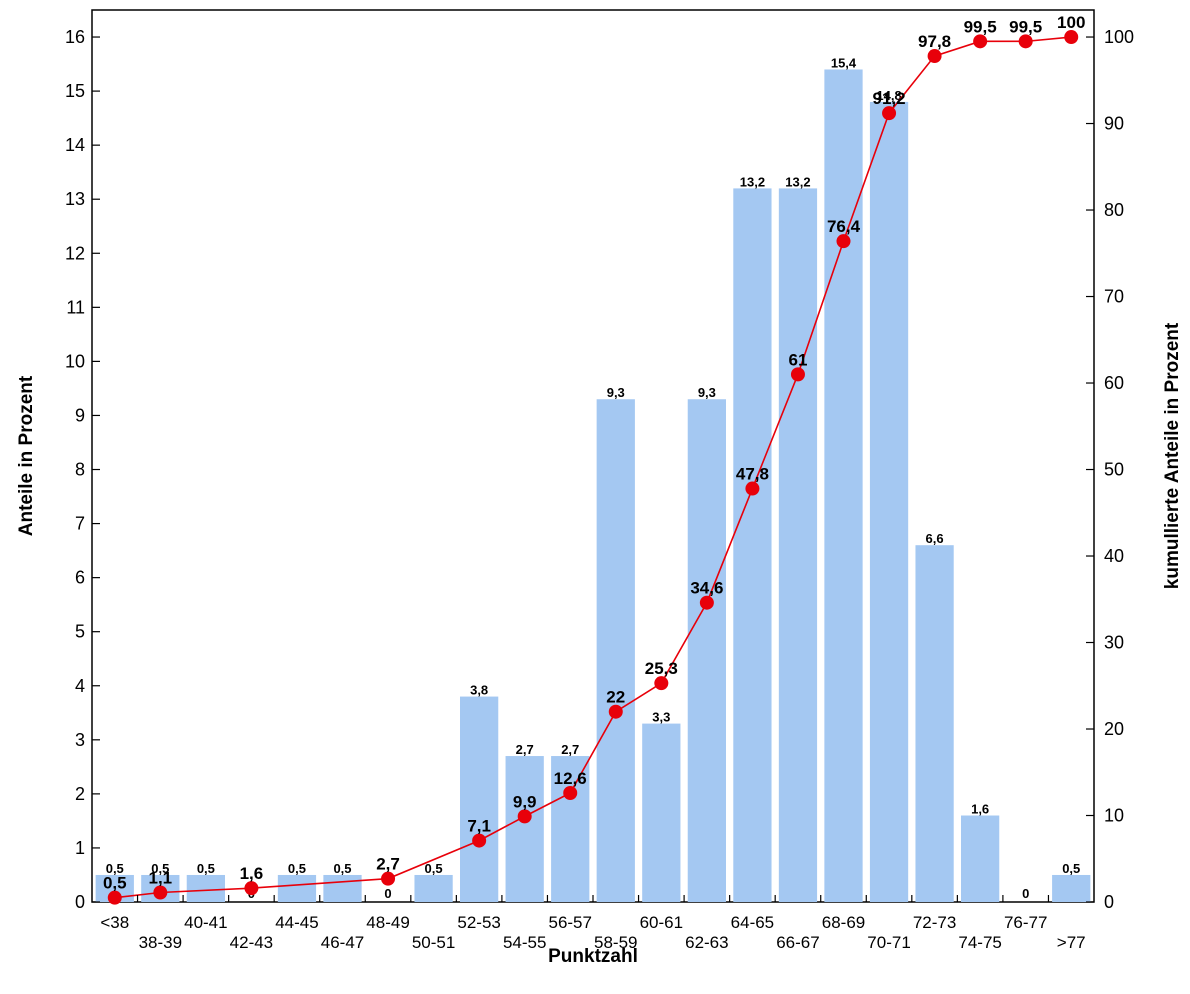  Describe the element at coordinates (797, 359) in the screenshot. I see `cumulative-label-11: 61` at that location.